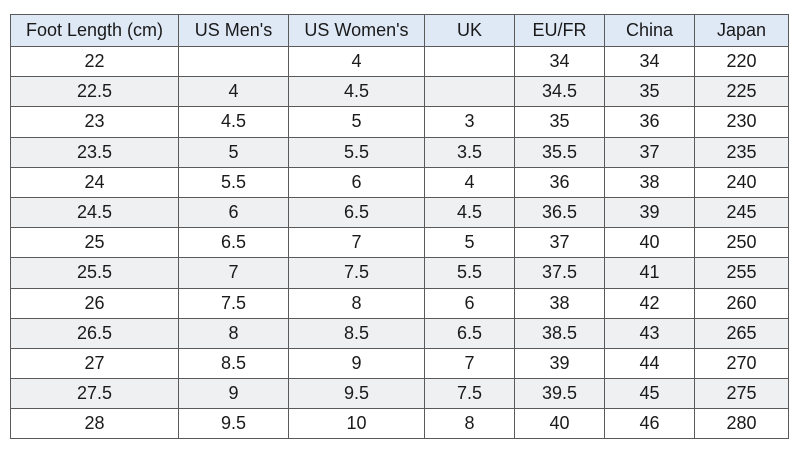  I want to click on table-row: 25 6.5 7 5 37 40 250, so click(399, 243).